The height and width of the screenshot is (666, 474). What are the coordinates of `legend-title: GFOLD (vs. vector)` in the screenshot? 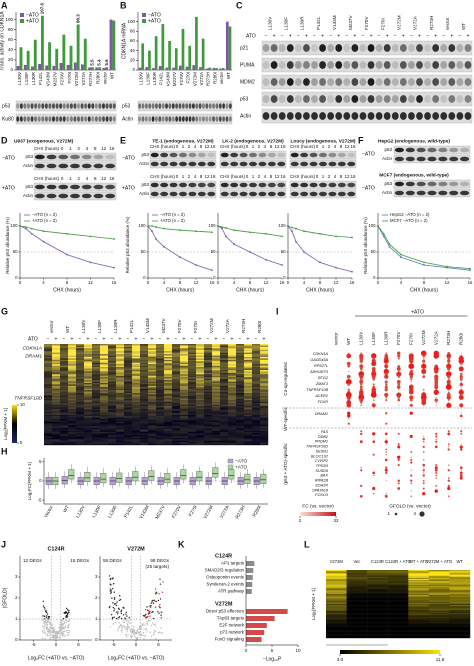 It's located at (410, 506).